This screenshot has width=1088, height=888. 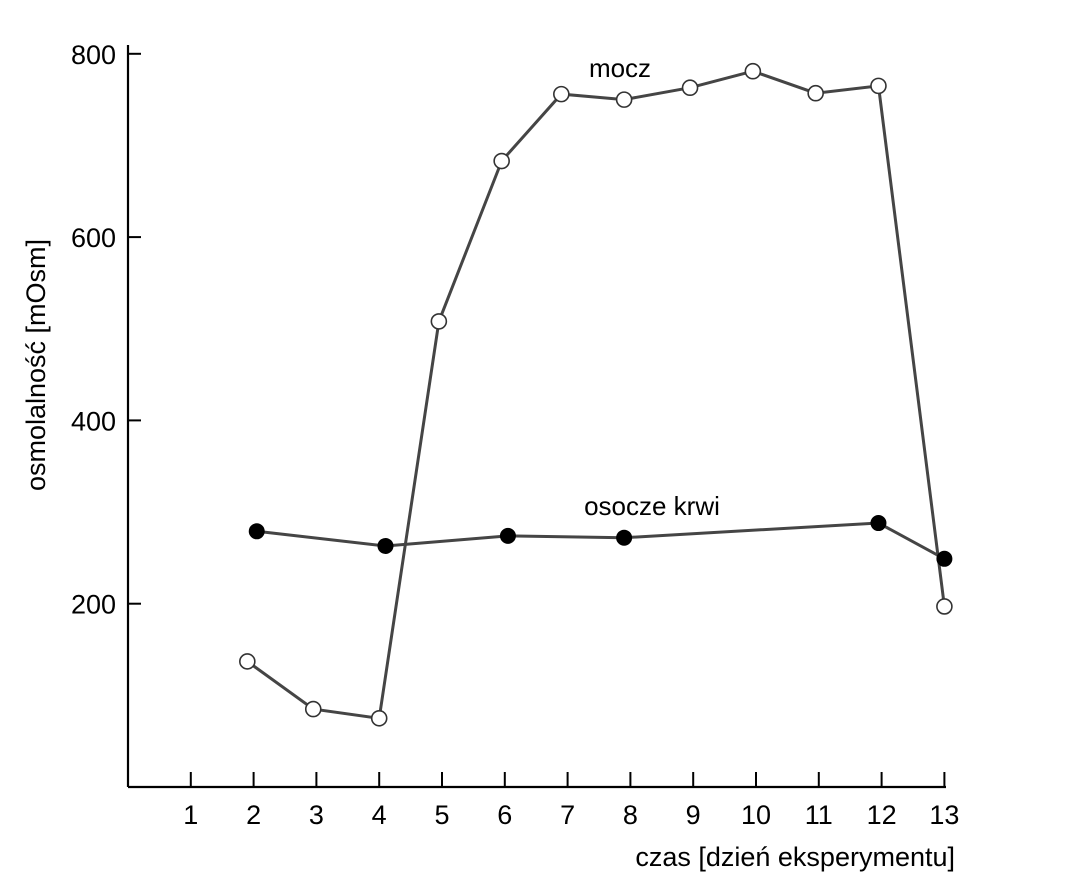 I want to click on x-tick-label: 1, so click(x=190, y=815).